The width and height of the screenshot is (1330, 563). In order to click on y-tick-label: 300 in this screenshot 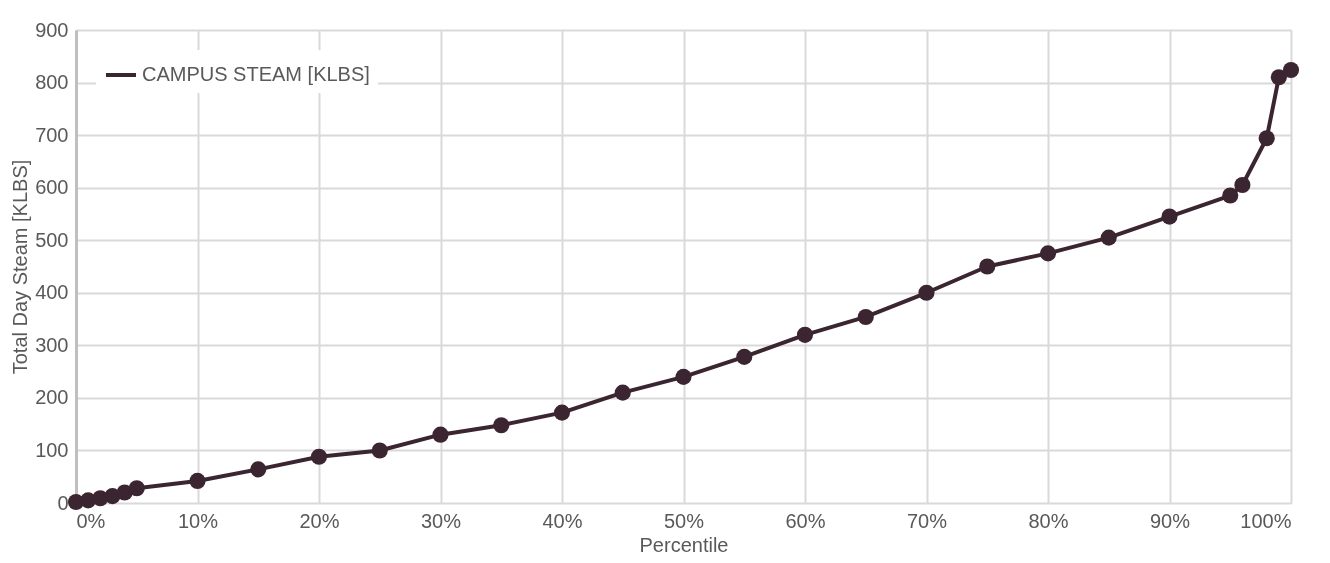, I will do `click(52, 344)`.